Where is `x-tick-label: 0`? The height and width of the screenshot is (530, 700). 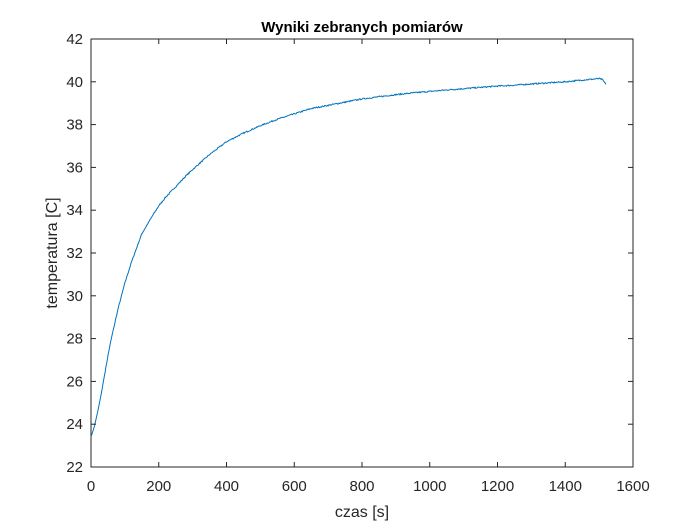
x-tick-label: 0 is located at coordinates (91, 486).